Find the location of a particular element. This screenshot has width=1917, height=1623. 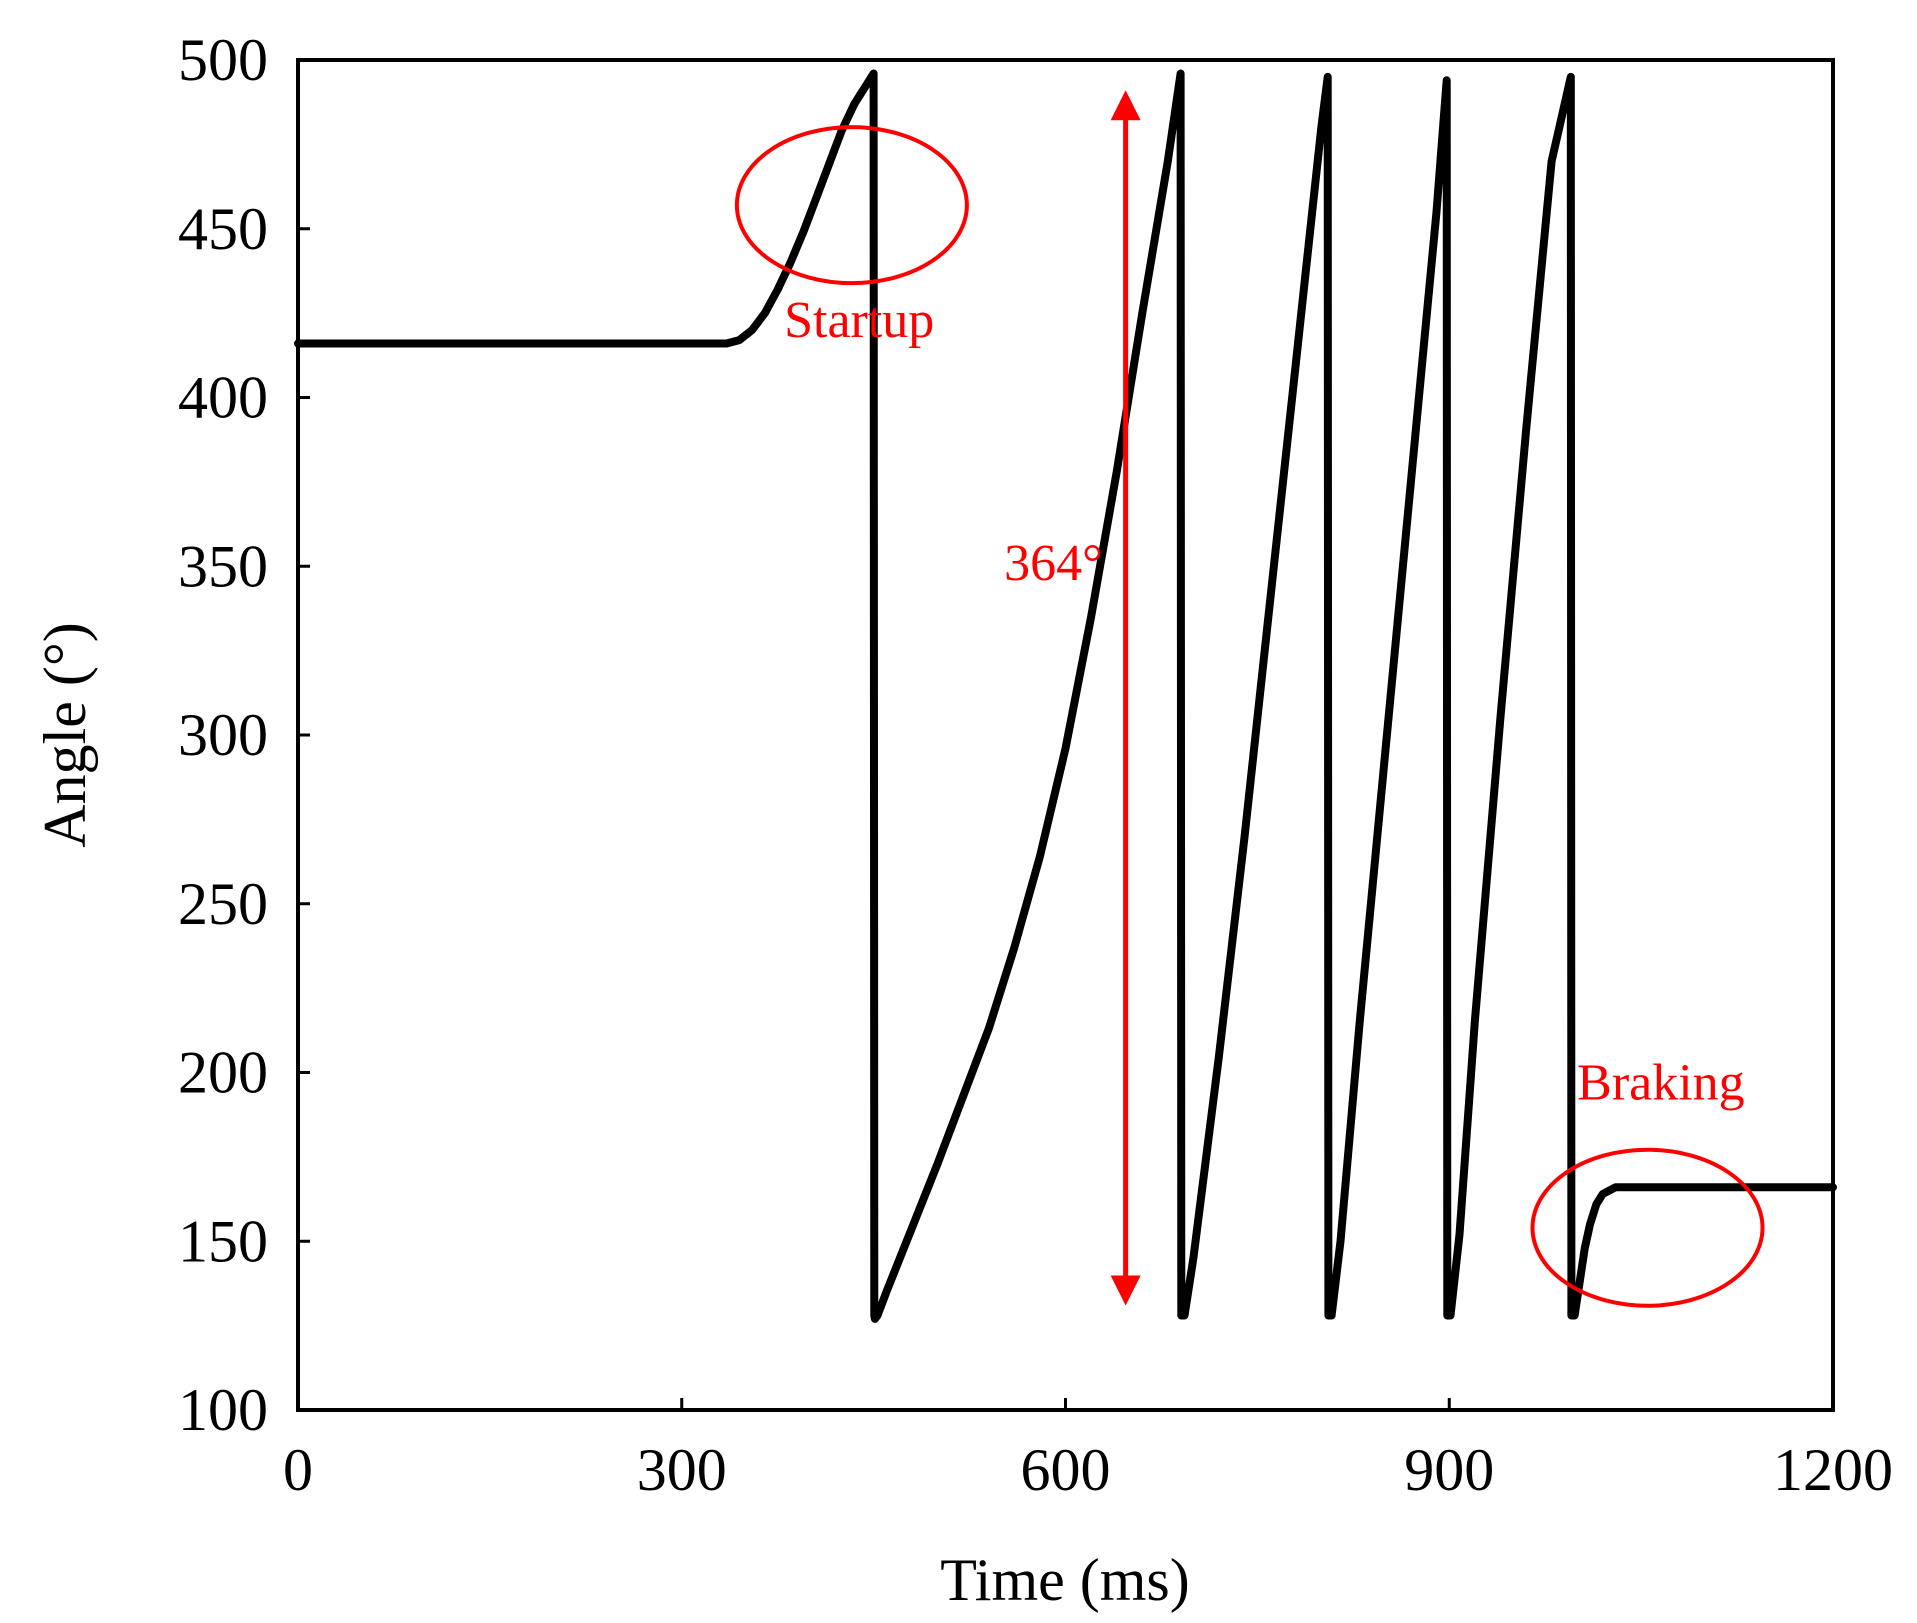

y-axis-ticks: 100 150 200 250 300 350 400 450 500 is located at coordinates (244, 735).